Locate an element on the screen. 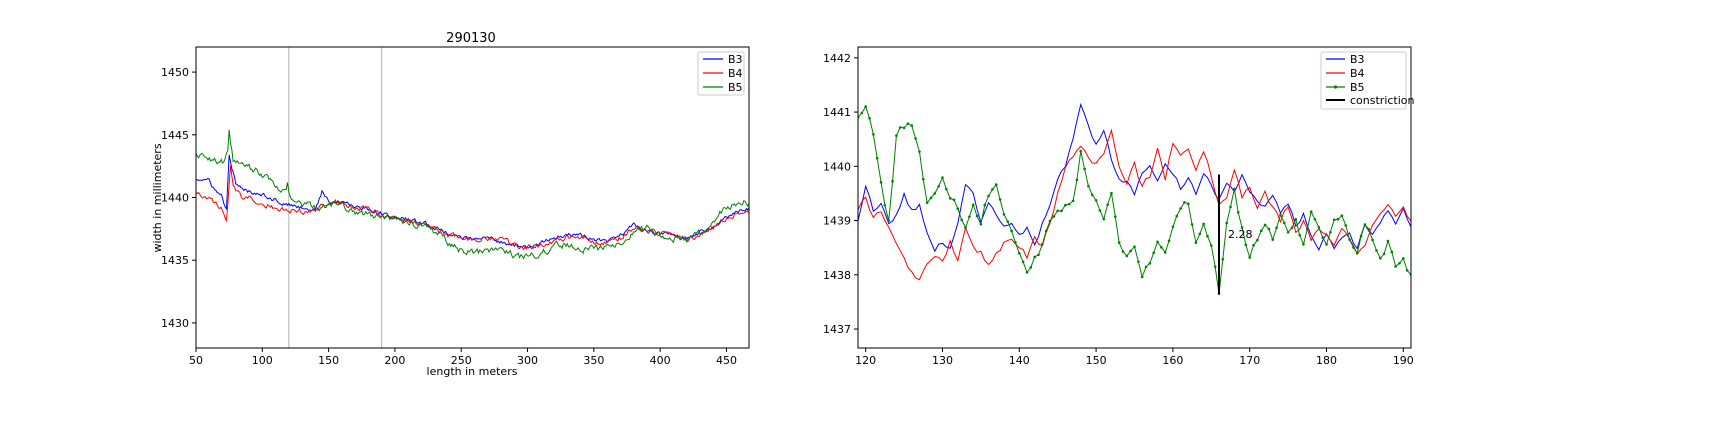 Image resolution: width=1728 pixels, height=432 pixels. y-tick-label: 1430 is located at coordinates (175, 323).